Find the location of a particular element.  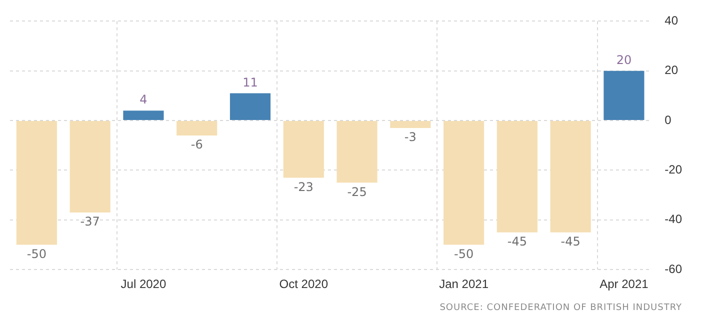

y-tick-label: -60 is located at coordinates (673, 269).